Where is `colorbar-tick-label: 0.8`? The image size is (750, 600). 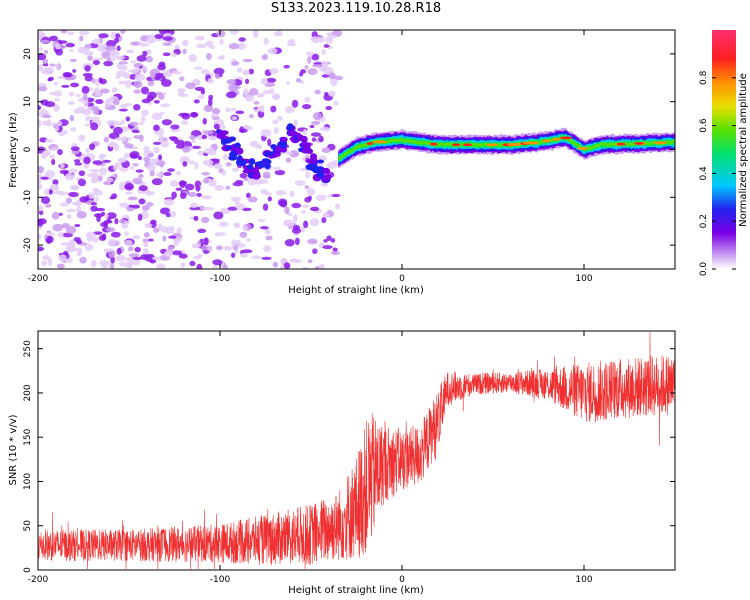
colorbar-tick-label: 0.8 is located at coordinates (704, 77).